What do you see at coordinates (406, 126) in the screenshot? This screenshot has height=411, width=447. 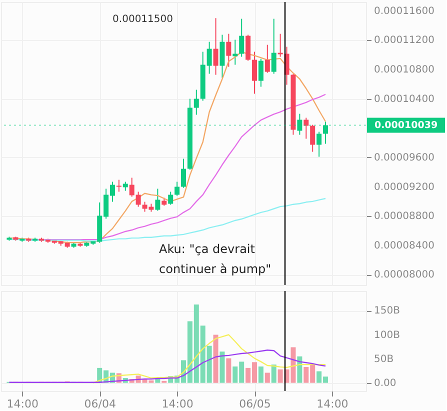 I see `ref-line-label: 0.00010039` at bounding box center [406, 126].